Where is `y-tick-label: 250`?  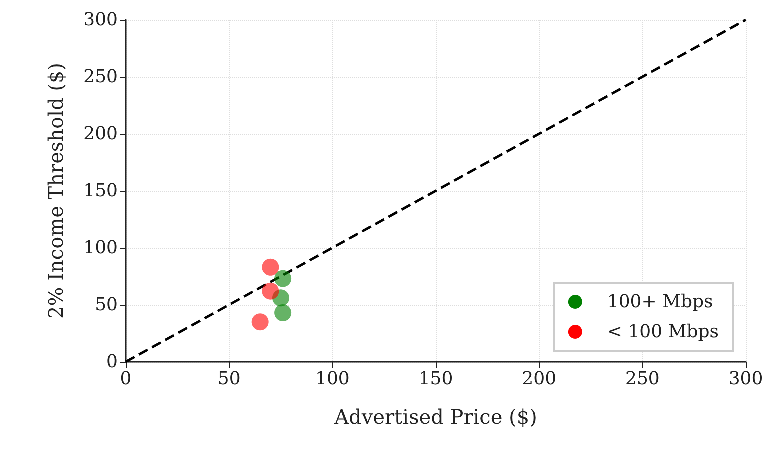 y-tick-label: 250 is located at coordinates (101, 77).